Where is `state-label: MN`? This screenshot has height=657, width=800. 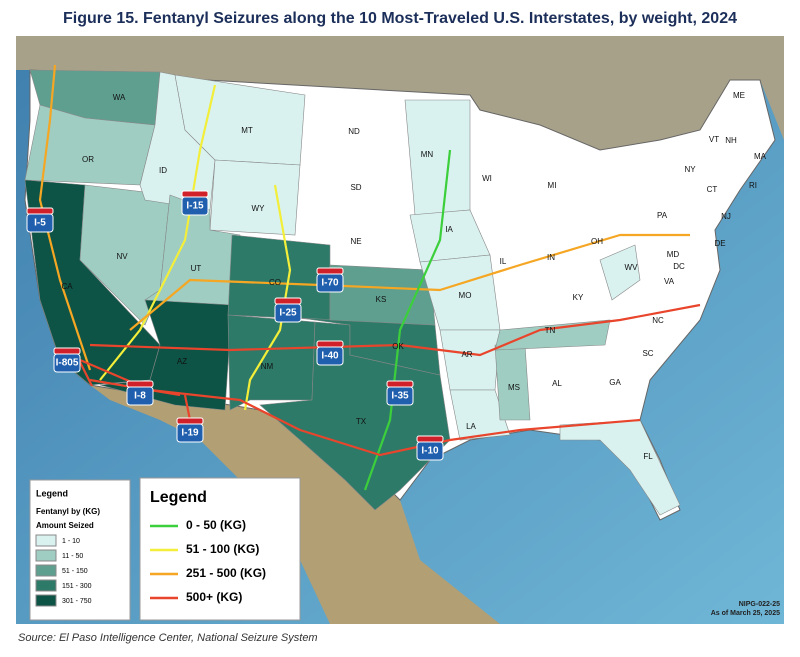 state-label: MN is located at coordinates (427, 154).